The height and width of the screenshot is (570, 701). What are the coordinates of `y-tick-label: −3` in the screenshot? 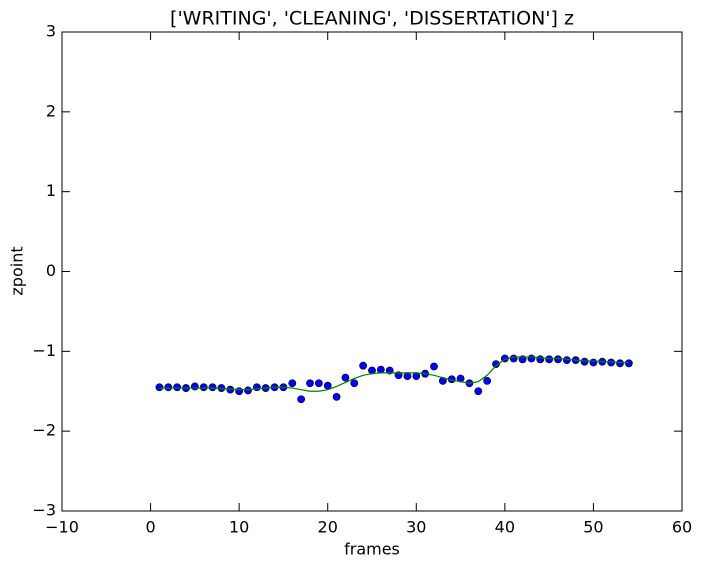 It's located at (44, 510).